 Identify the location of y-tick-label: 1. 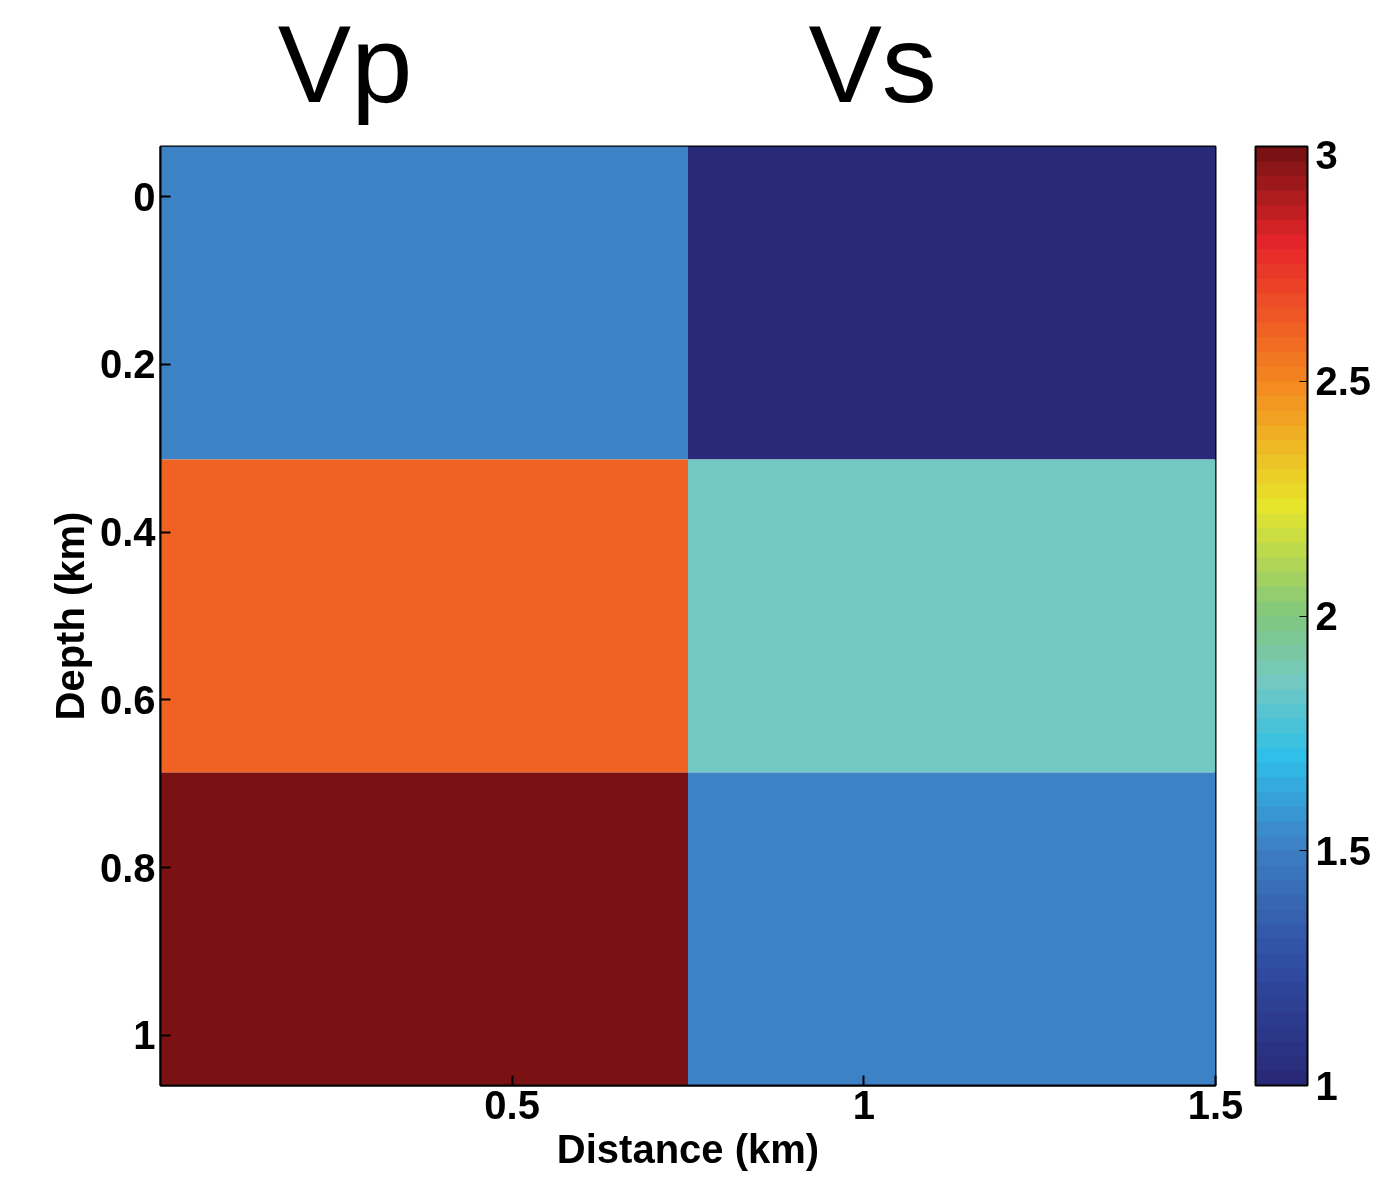
(144, 1035).